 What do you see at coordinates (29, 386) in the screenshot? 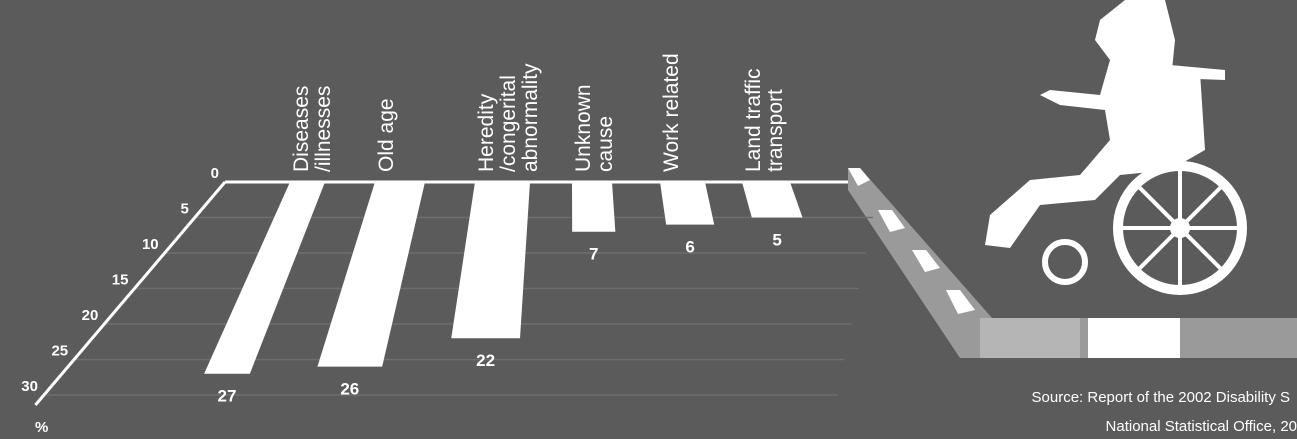
I see `y-tick-label: 30` at bounding box center [29, 386].